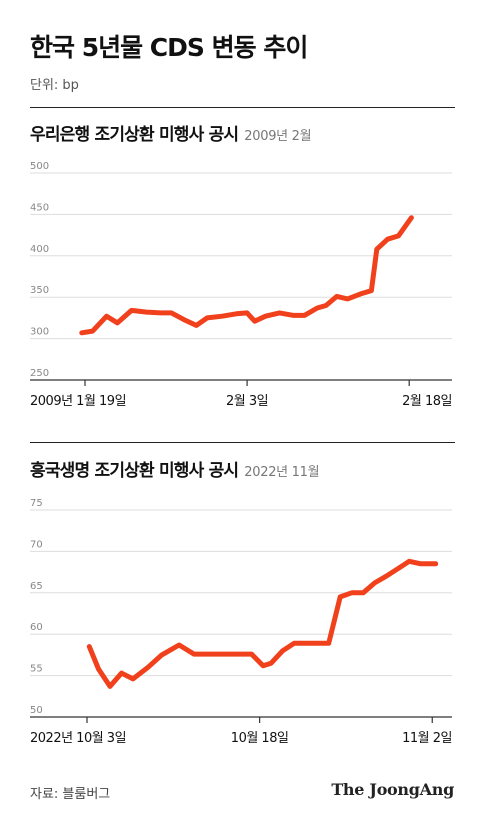 The image size is (480, 835). I want to click on chart1-ytick-label: 400, so click(39, 249).